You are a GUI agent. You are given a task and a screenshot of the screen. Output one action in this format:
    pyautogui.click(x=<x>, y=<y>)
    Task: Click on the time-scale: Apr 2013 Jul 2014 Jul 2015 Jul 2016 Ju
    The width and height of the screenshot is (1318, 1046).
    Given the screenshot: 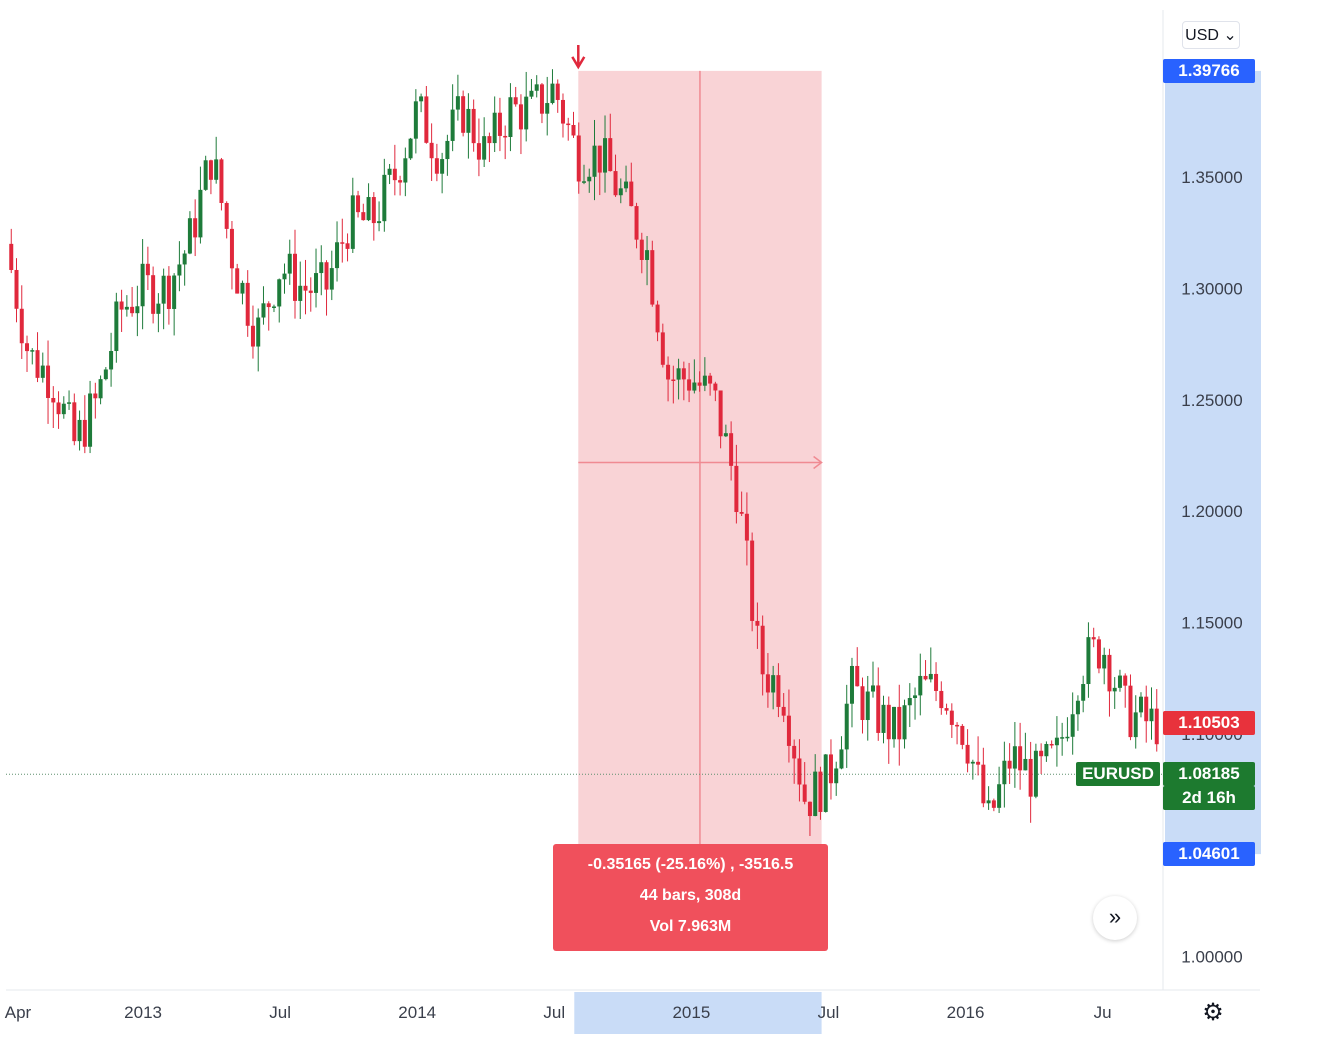 What is the action you would take?
    pyautogui.click(x=632, y=1011)
    